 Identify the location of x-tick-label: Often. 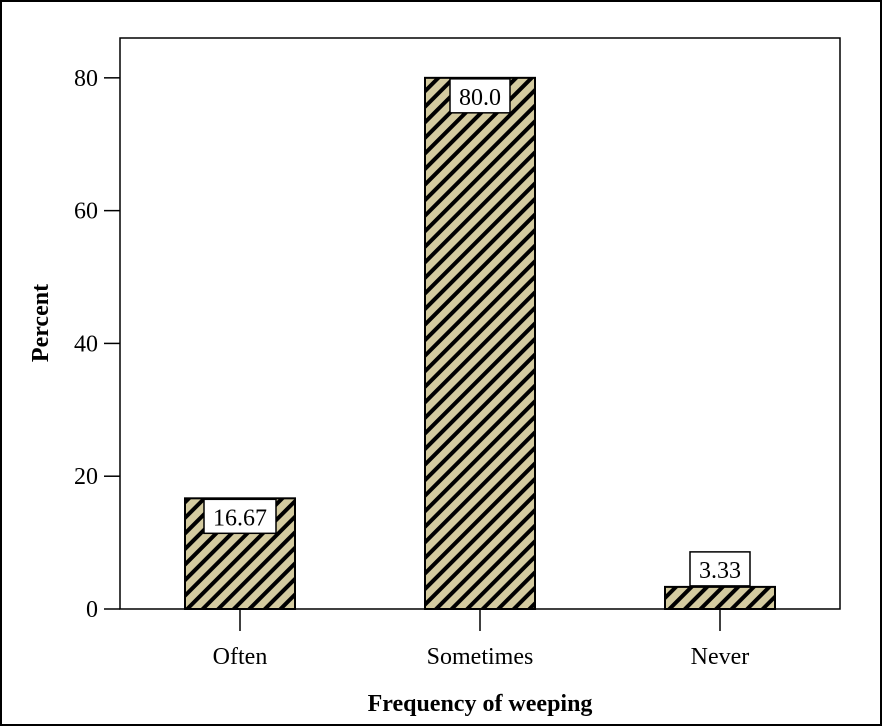
(240, 657).